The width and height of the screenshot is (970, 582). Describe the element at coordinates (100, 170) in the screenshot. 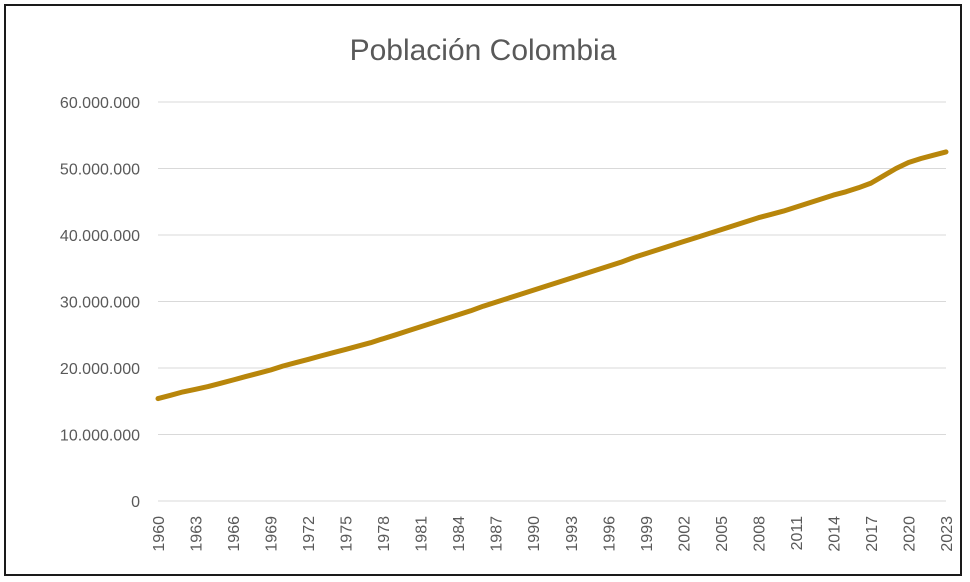

I see `y-tick-label-5: 50.000.000` at that location.